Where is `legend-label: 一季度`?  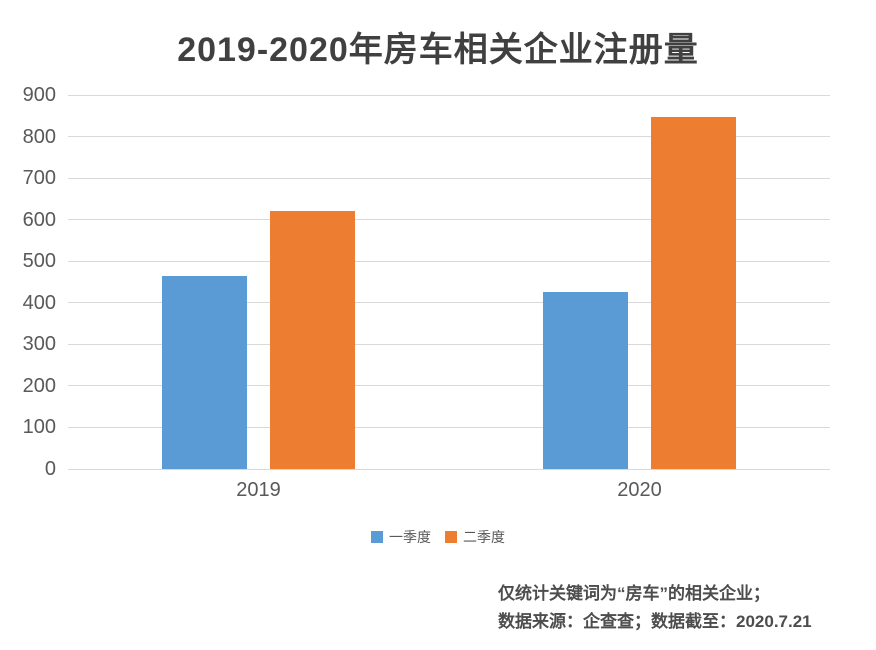
legend-label: 一季度 is located at coordinates (410, 537).